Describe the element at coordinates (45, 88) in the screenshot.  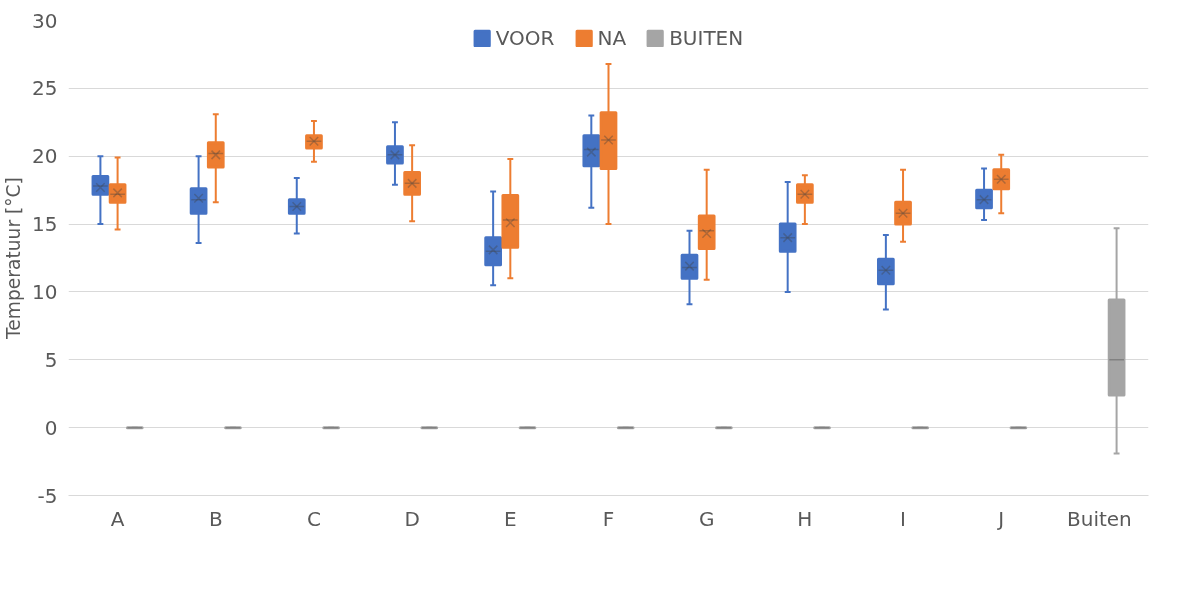
I see `y-tick-label: 25` at that location.